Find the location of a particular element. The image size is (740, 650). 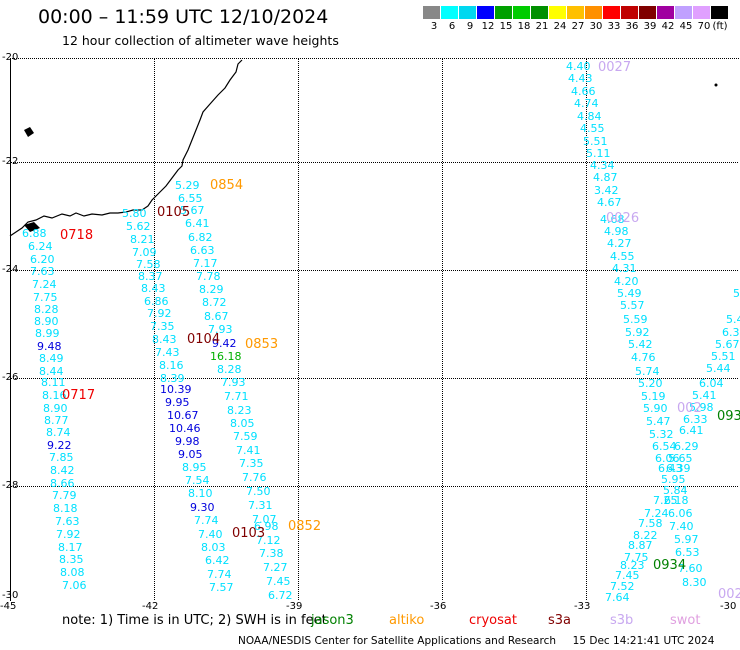

wave-height-value: 7.79 is located at coordinates (64, 495).